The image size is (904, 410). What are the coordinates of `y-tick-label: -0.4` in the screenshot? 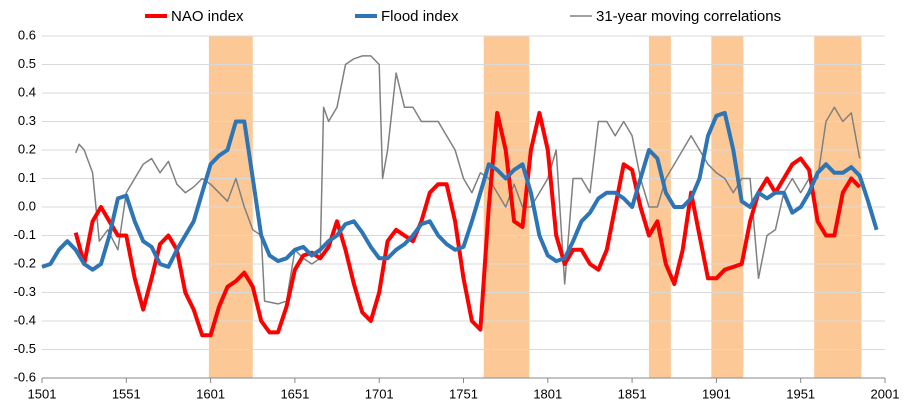 It's located at (25, 319).